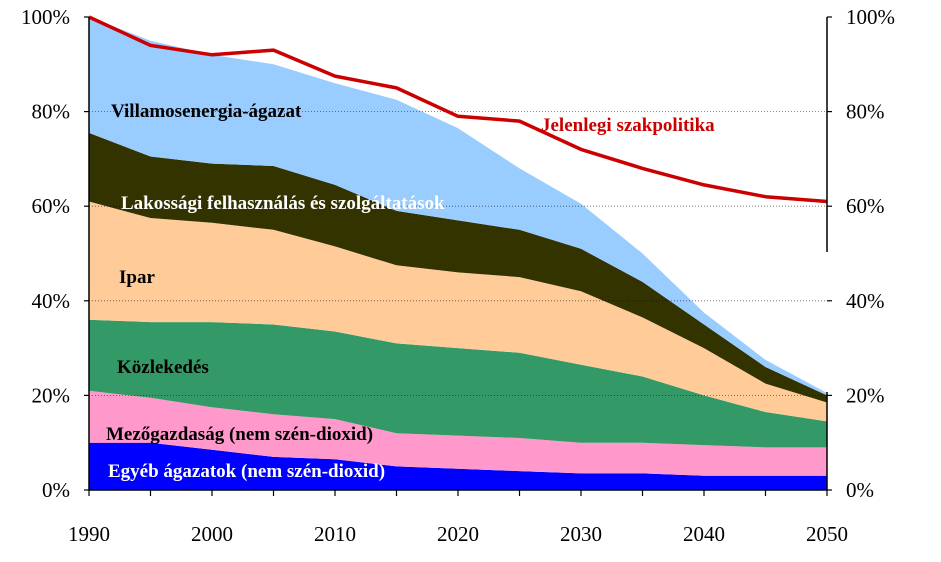  What do you see at coordinates (246, 471) in the screenshot?
I see `label-egyeb: Egyéb ágazatok (nem szén-dioxid)` at bounding box center [246, 471].